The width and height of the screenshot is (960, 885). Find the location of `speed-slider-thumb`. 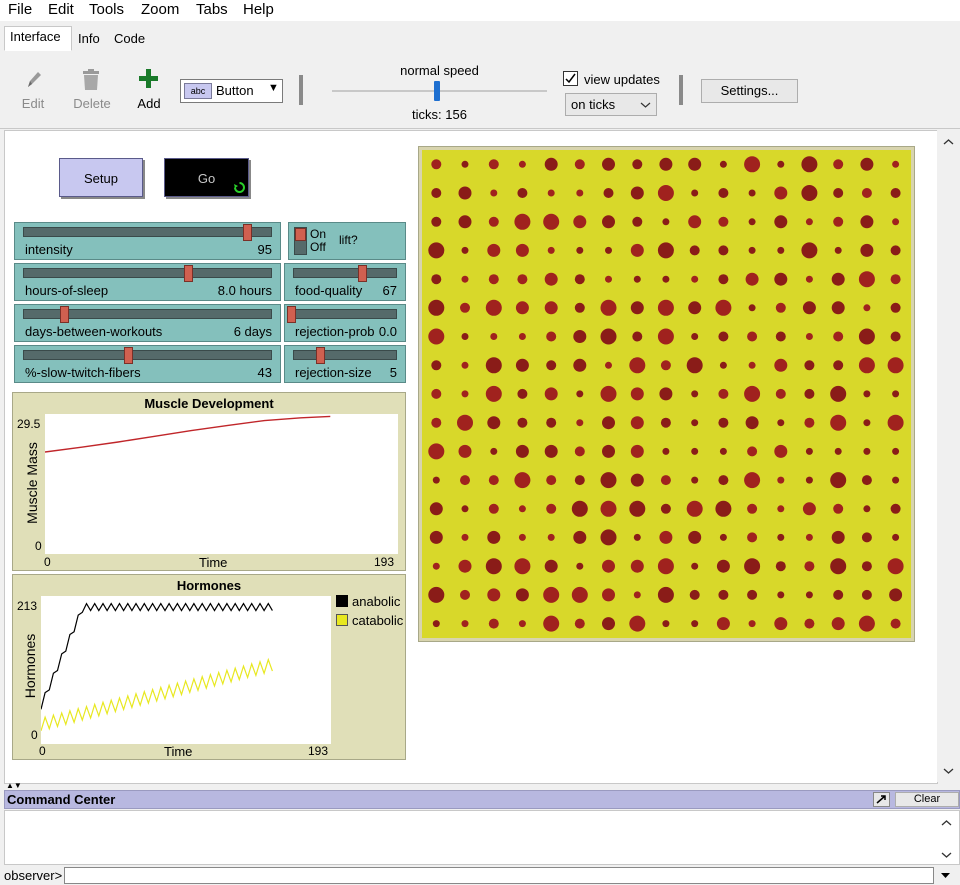

speed-slider-thumb is located at coordinates (437, 91).